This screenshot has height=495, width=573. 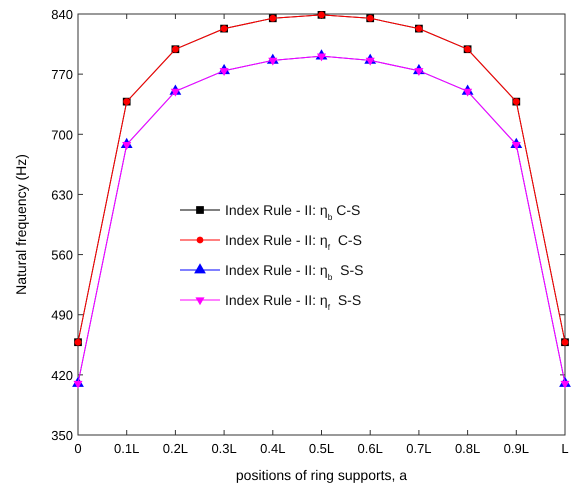 What do you see at coordinates (321, 448) in the screenshot?
I see `x-tick-label: 0.5L` at bounding box center [321, 448].